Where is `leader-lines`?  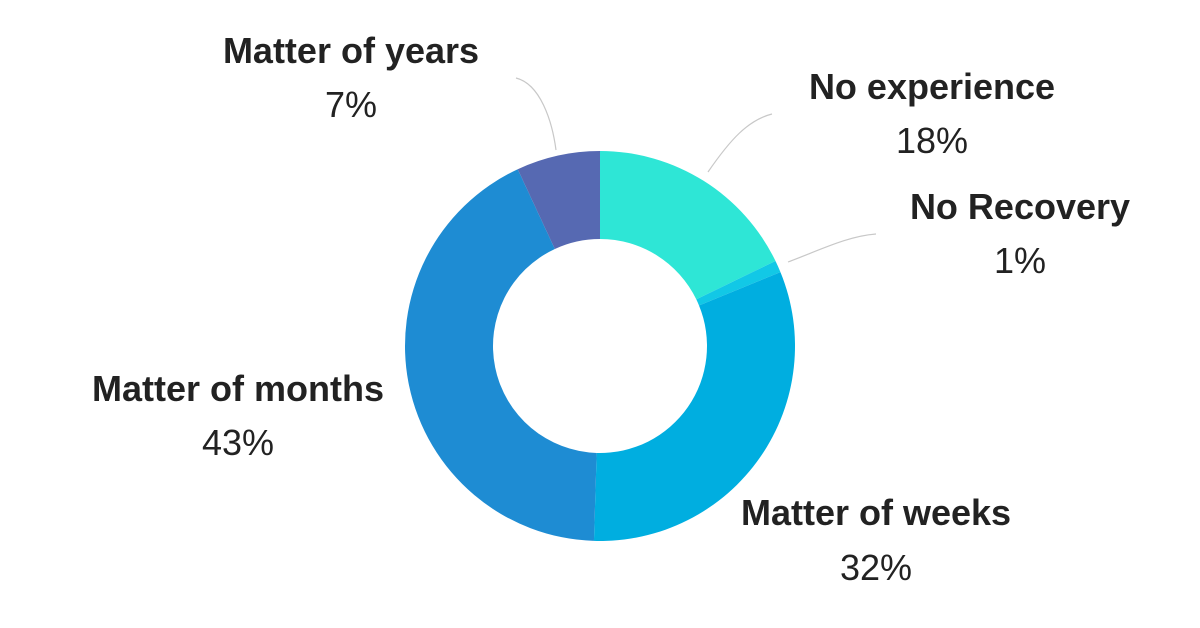
leader-lines is located at coordinates (696, 170).